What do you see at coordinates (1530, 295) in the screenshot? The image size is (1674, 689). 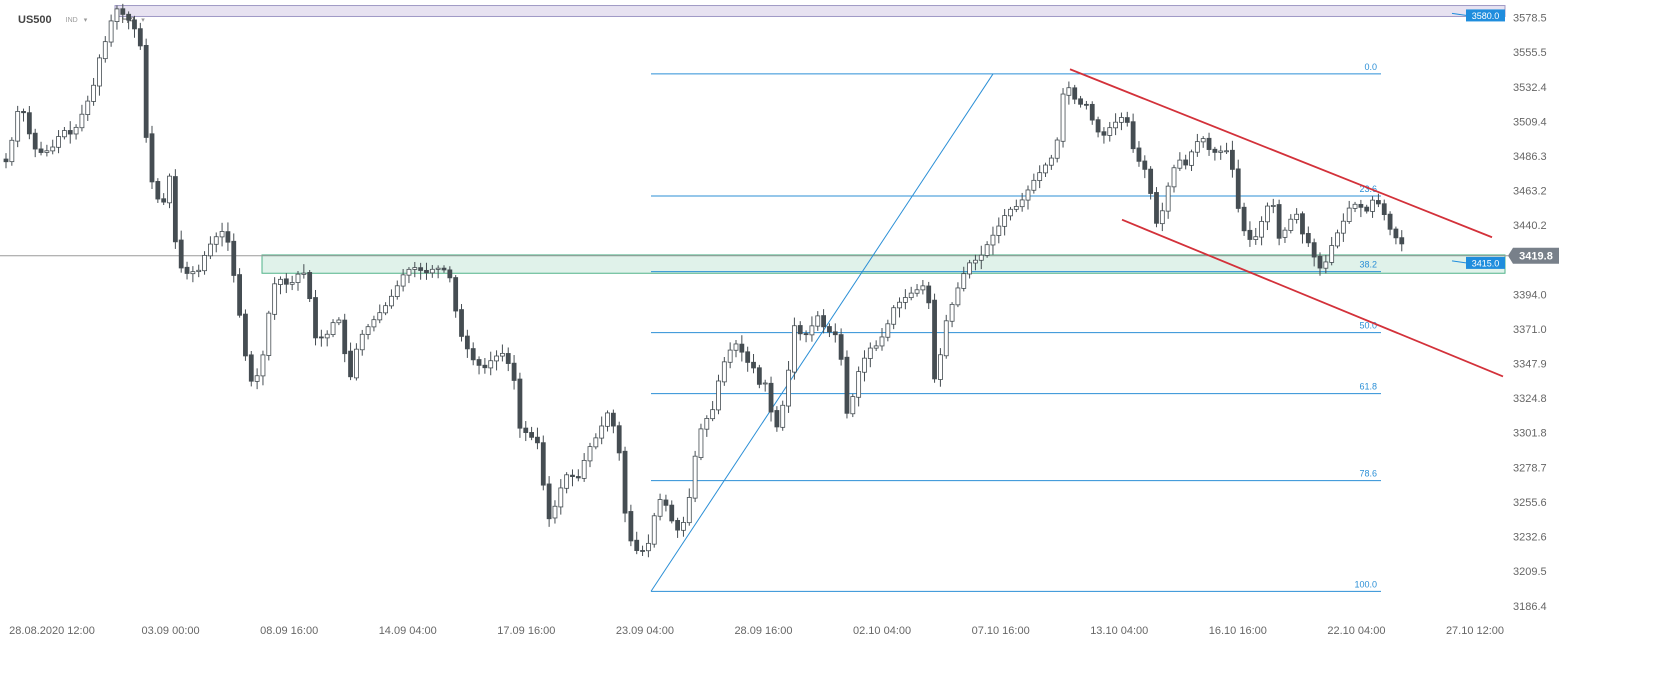 I see `y-axis-tick: 3394.0` at bounding box center [1530, 295].